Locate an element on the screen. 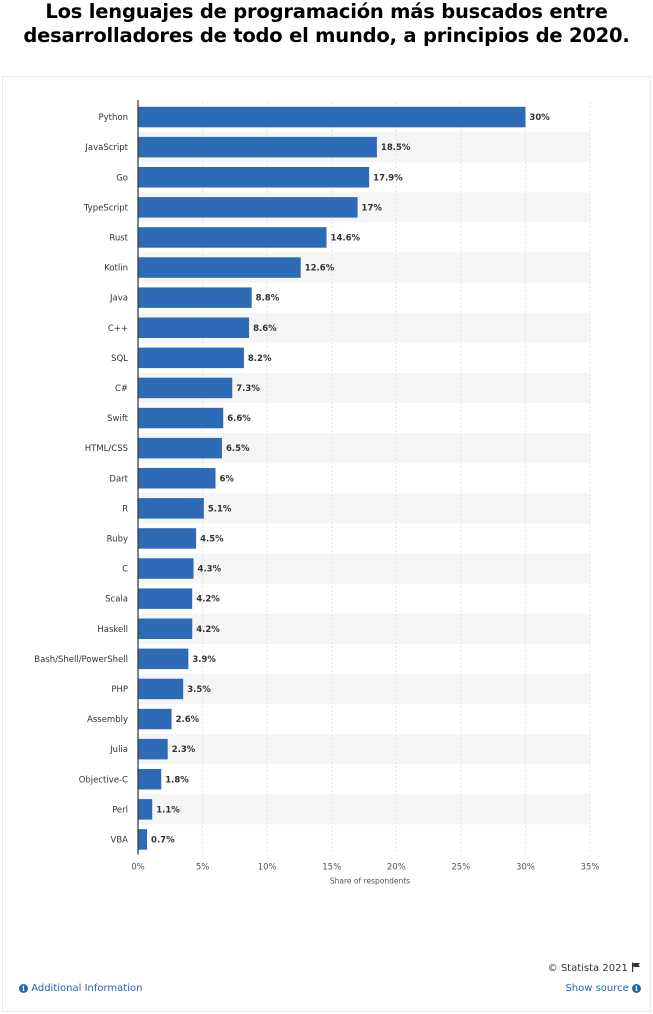  data-label: 5.1% is located at coordinates (220, 509).